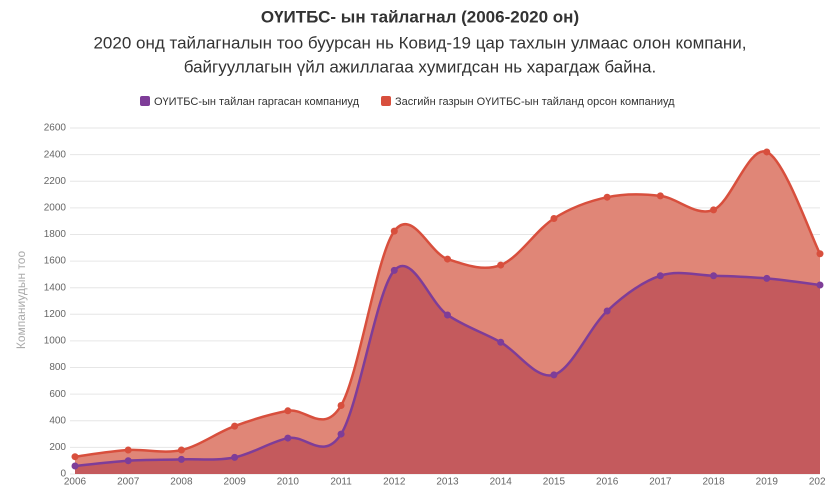 The height and width of the screenshot is (485, 825). What do you see at coordinates (75, 481) in the screenshot?
I see `x-tick-label: 2006` at bounding box center [75, 481].